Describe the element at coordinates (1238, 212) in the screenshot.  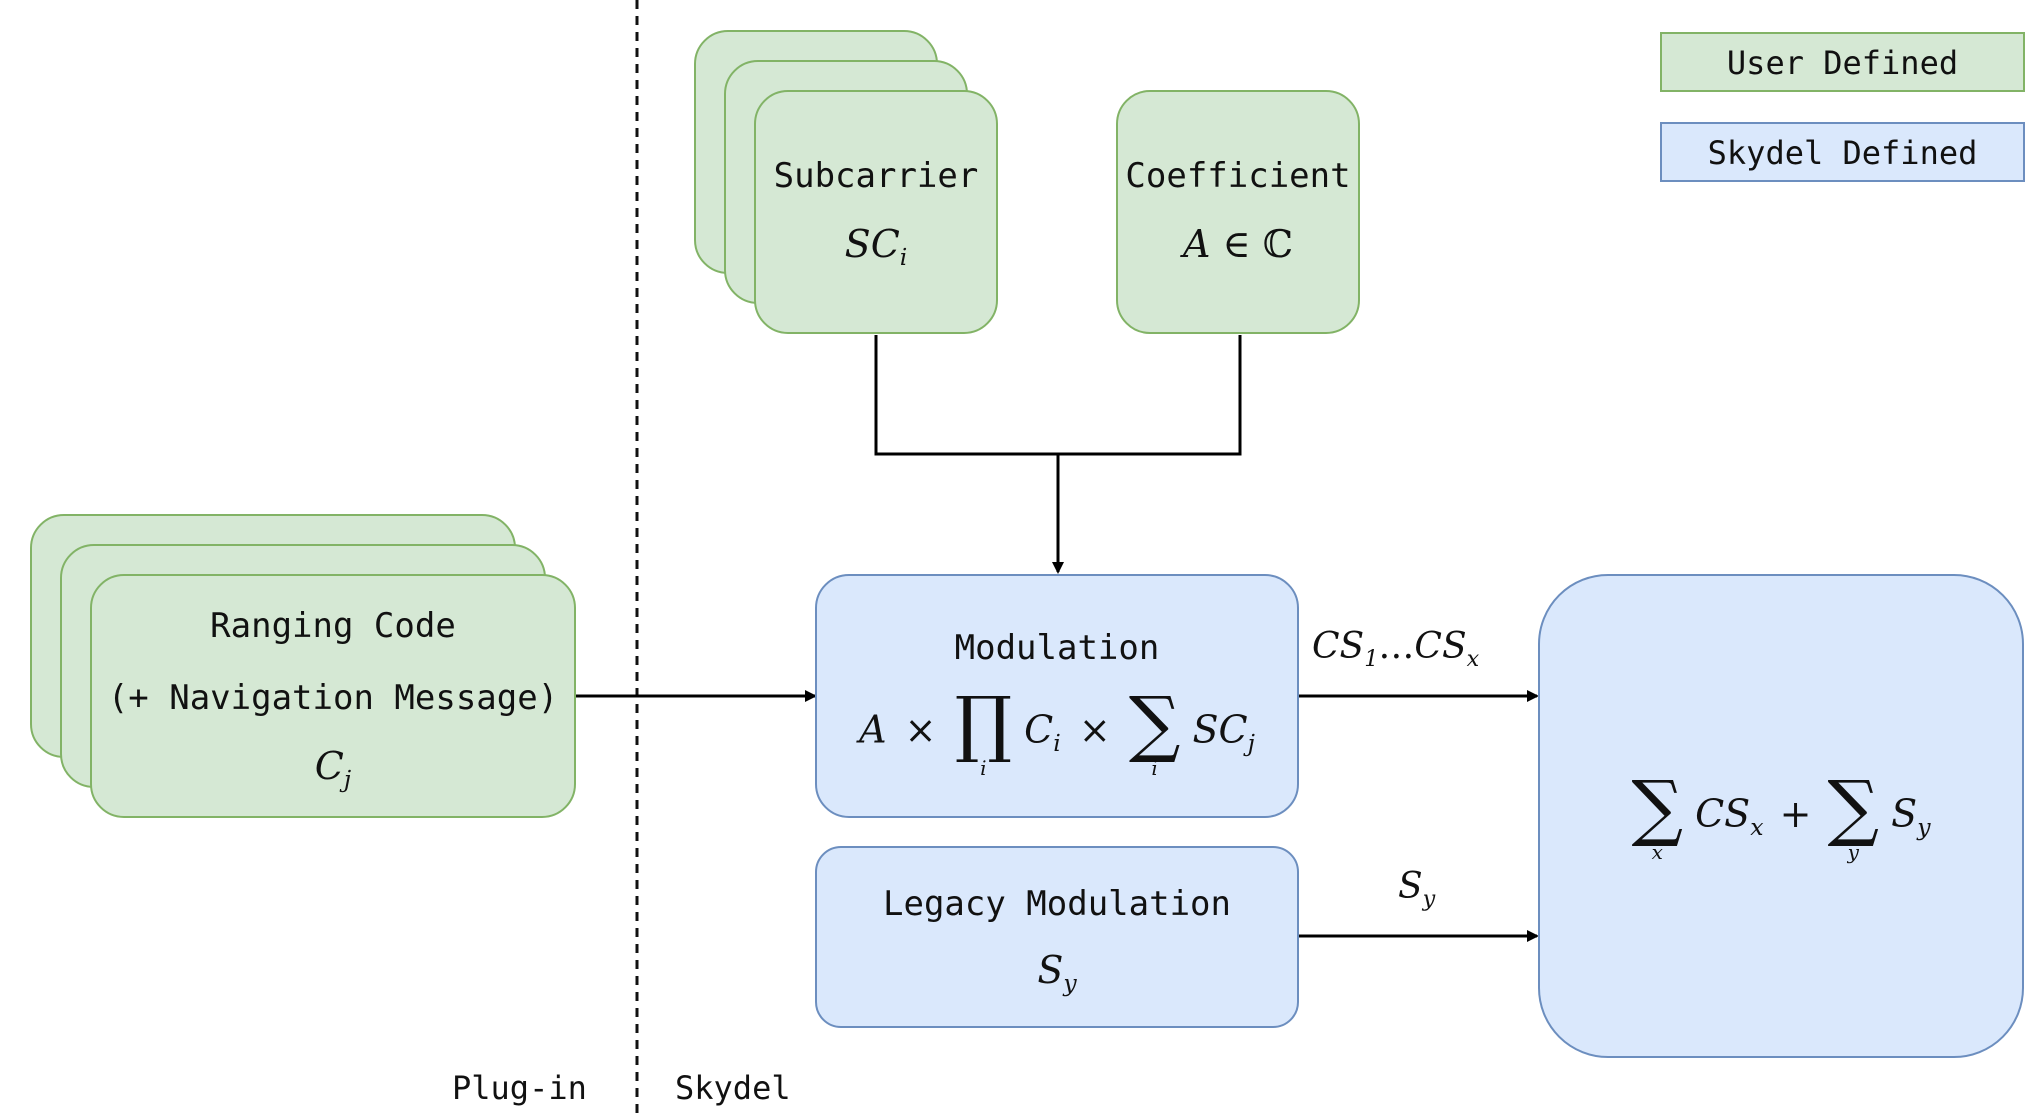
I see `coefficient-box: Coefficient A ∈ ℂ` at that location.